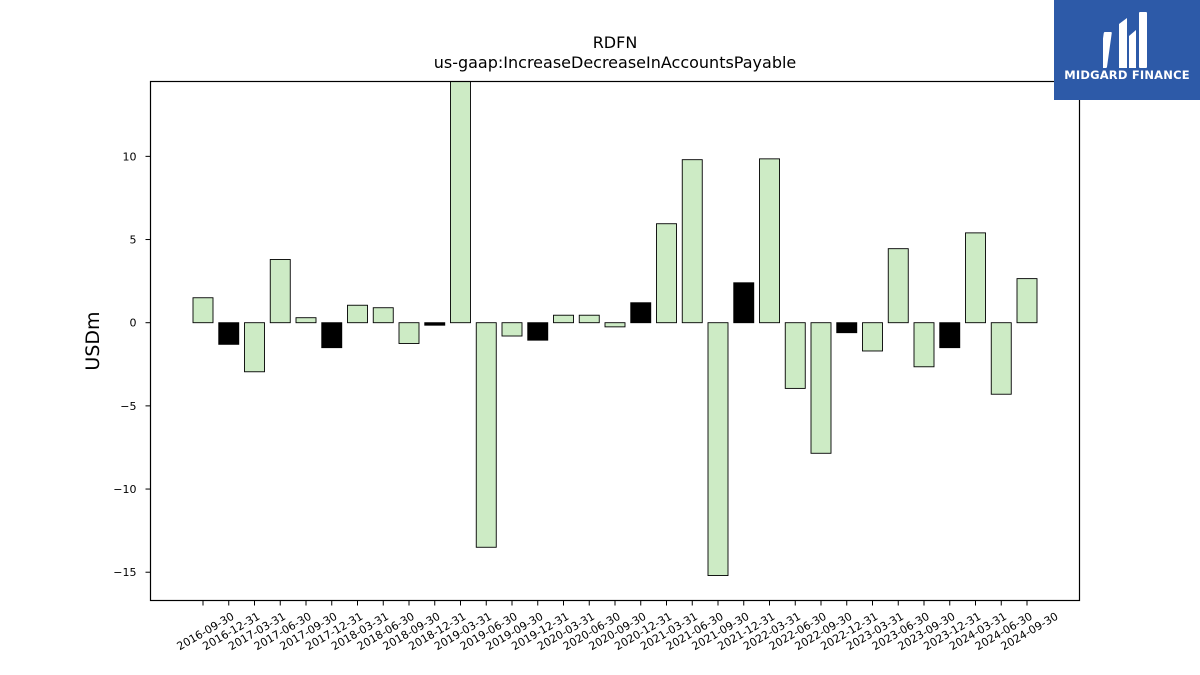 The image size is (1200, 675). I want to click on y-tick-label: −5, so click(128, 406).